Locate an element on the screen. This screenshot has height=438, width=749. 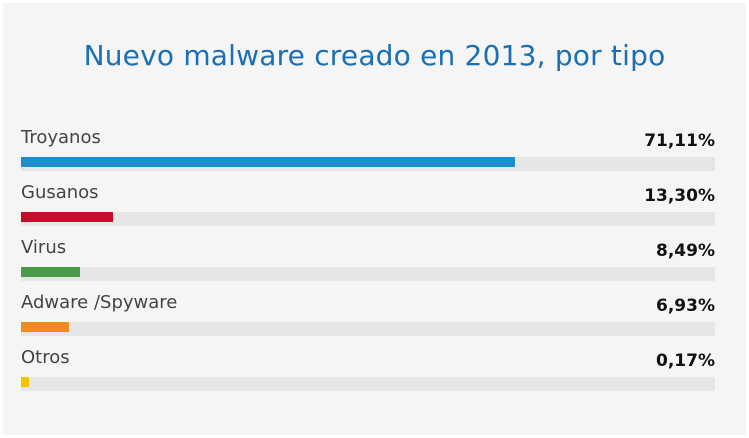
category-label: Adware /Spyware is located at coordinates (99, 302).